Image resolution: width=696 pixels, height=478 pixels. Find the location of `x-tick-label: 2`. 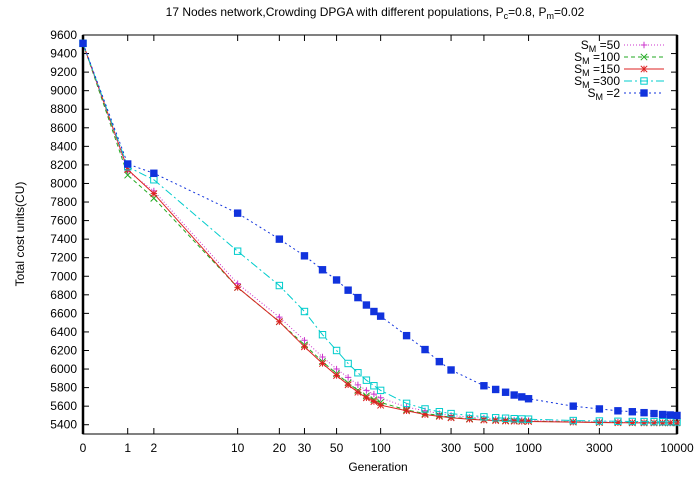

x-tick-label: 2 is located at coordinates (154, 448).